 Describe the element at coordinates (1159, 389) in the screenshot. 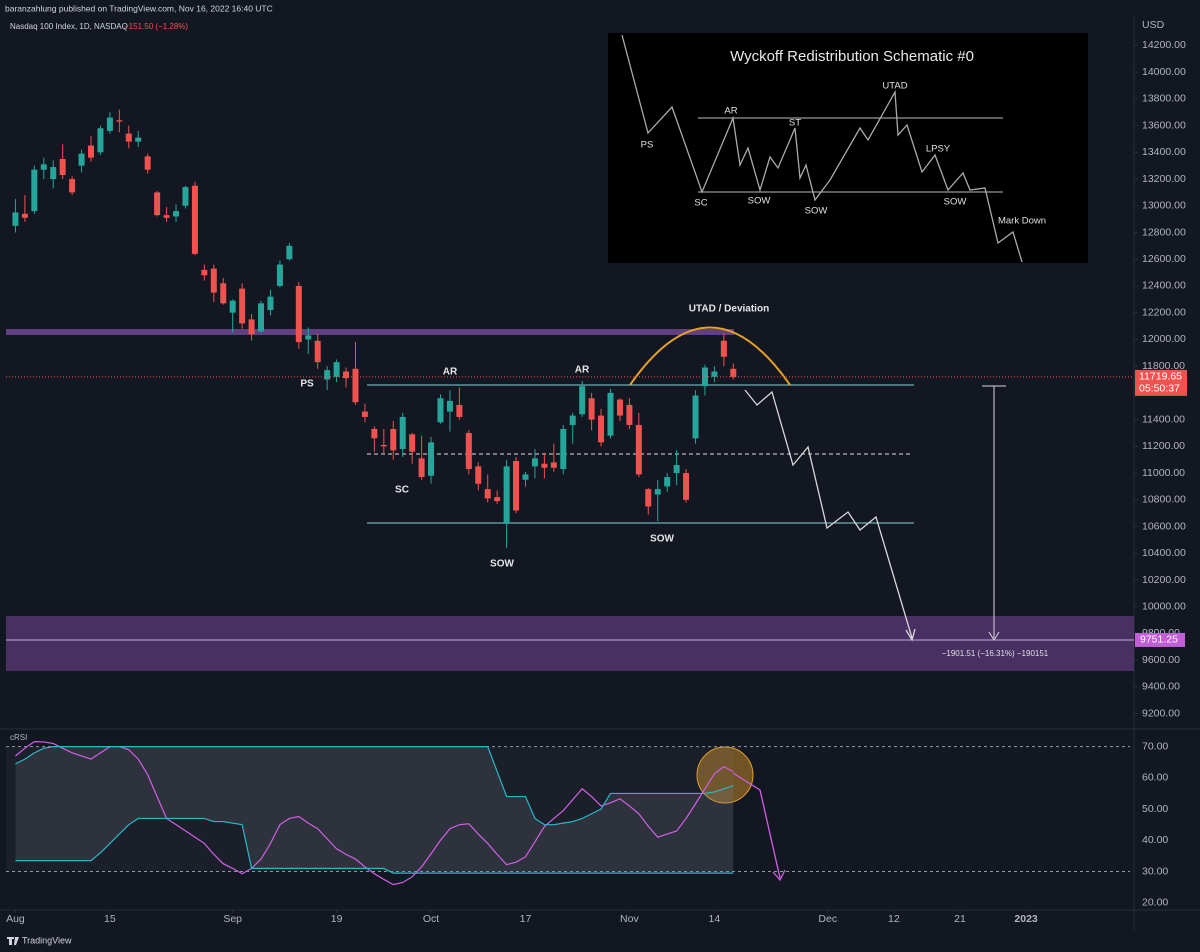

I see `countdown: 05:50:37` at that location.